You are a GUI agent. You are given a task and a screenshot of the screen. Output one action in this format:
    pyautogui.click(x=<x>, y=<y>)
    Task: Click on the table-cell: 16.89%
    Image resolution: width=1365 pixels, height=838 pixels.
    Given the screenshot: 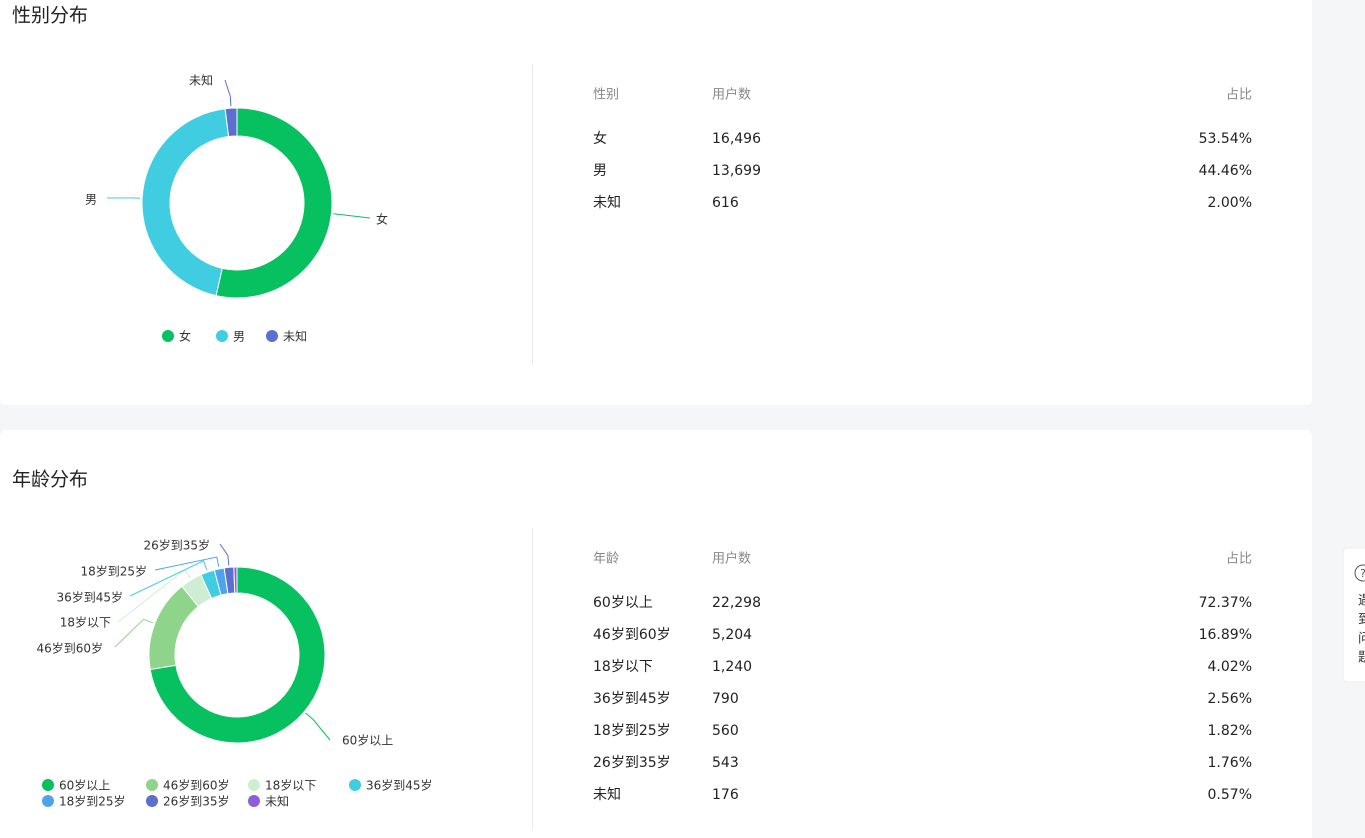 What is the action you would take?
    pyautogui.click(x=1225, y=635)
    